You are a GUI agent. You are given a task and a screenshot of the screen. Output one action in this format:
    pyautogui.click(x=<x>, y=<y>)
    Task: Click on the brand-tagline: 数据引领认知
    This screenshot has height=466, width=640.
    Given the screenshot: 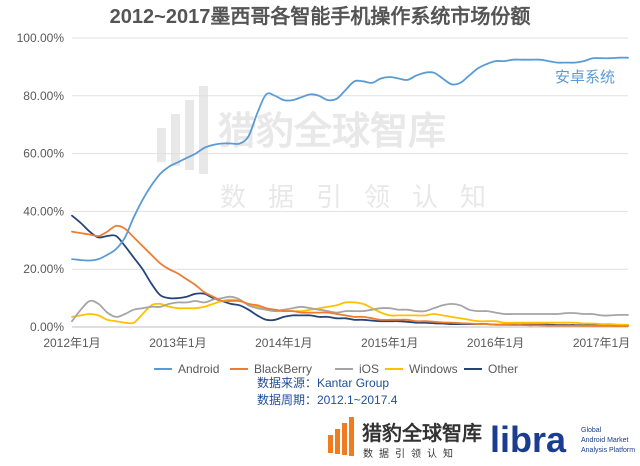 What is the action you would take?
    pyautogui.click(x=411, y=453)
    